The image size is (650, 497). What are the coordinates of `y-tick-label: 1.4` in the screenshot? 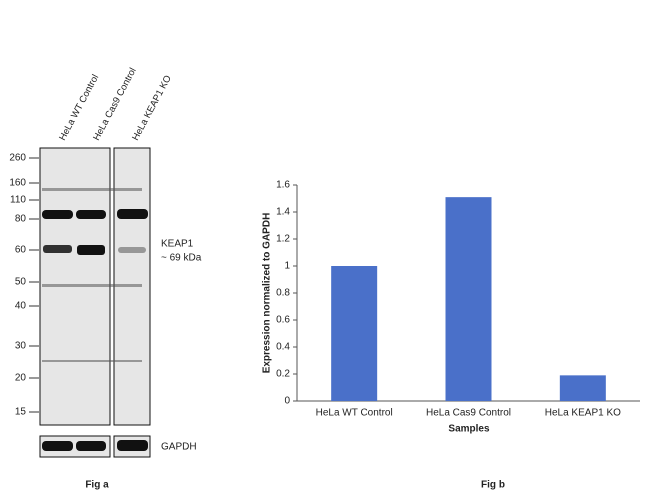 It's located at (283, 212).